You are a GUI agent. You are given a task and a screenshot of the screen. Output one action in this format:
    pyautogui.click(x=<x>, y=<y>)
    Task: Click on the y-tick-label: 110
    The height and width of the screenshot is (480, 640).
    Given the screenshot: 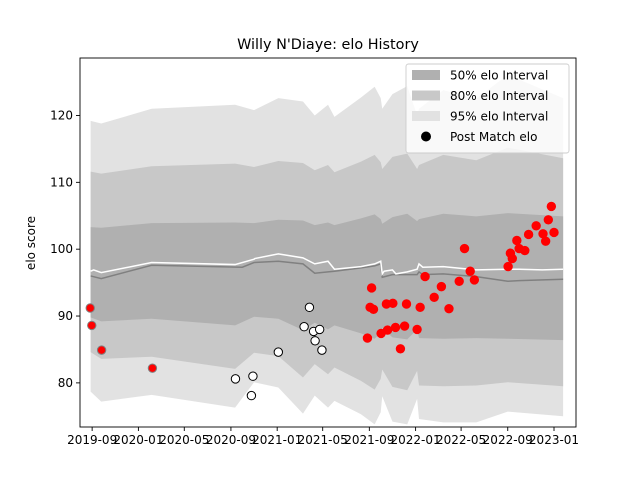 What is the action you would take?
    pyautogui.click(x=61, y=182)
    